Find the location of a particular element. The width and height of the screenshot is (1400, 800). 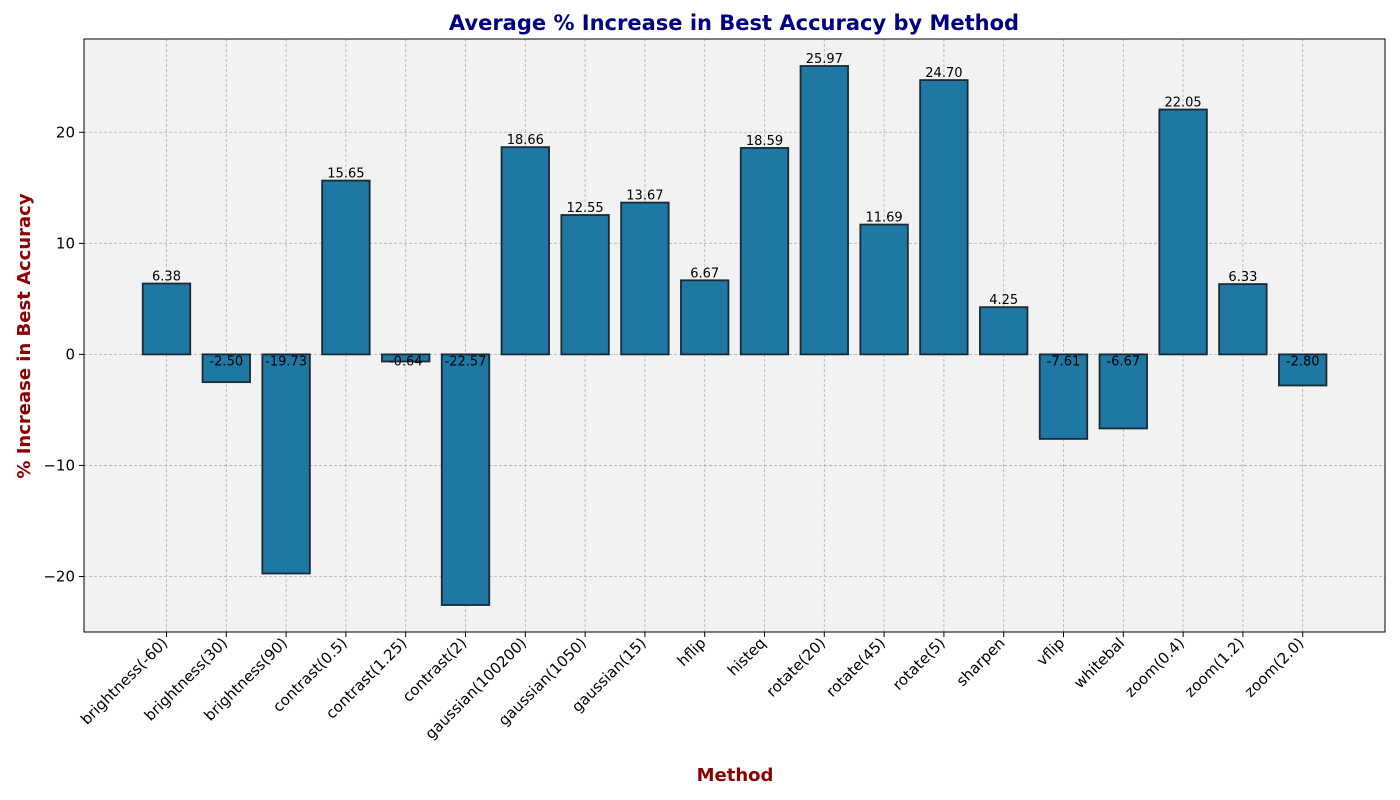

x-tick-label: zoom(0.4) is located at coordinates (1154, 667).